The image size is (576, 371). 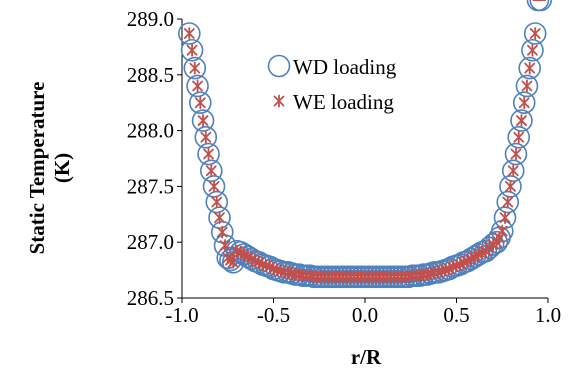 I want to click on y-axis-title: Static Temperature (K), so click(x=49, y=168).